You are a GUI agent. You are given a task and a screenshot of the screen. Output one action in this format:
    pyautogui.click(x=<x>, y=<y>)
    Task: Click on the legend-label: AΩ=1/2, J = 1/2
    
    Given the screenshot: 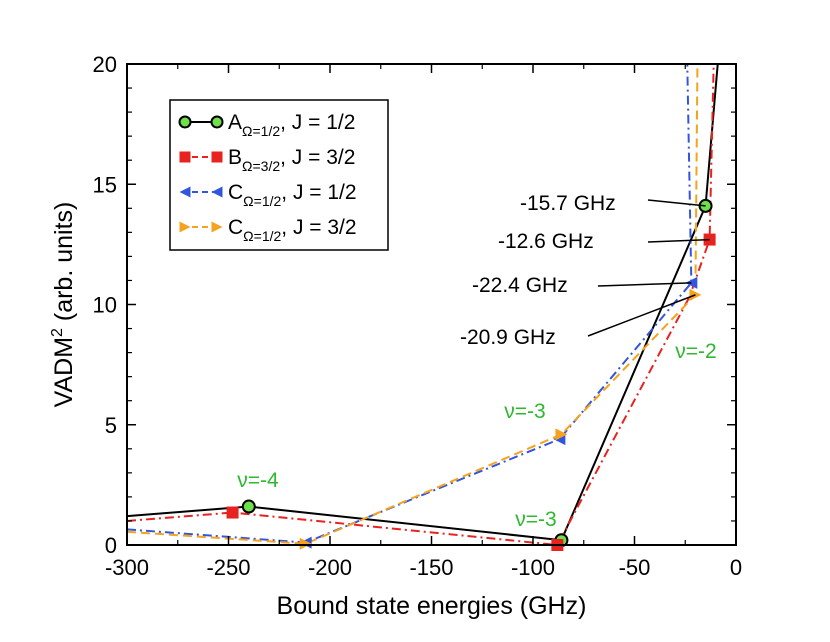 What is the action you would take?
    pyautogui.click(x=291, y=125)
    